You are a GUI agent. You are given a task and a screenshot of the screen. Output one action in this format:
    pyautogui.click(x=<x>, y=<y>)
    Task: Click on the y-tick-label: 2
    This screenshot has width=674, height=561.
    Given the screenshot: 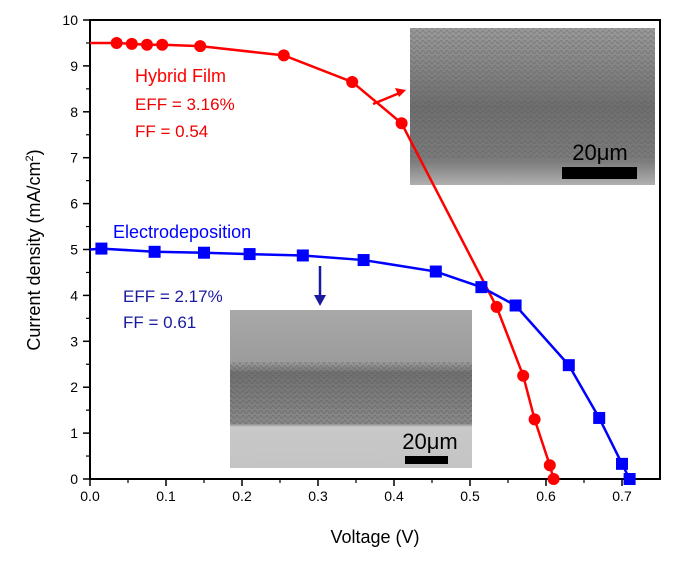 What is the action you would take?
    pyautogui.click(x=74, y=387)
    